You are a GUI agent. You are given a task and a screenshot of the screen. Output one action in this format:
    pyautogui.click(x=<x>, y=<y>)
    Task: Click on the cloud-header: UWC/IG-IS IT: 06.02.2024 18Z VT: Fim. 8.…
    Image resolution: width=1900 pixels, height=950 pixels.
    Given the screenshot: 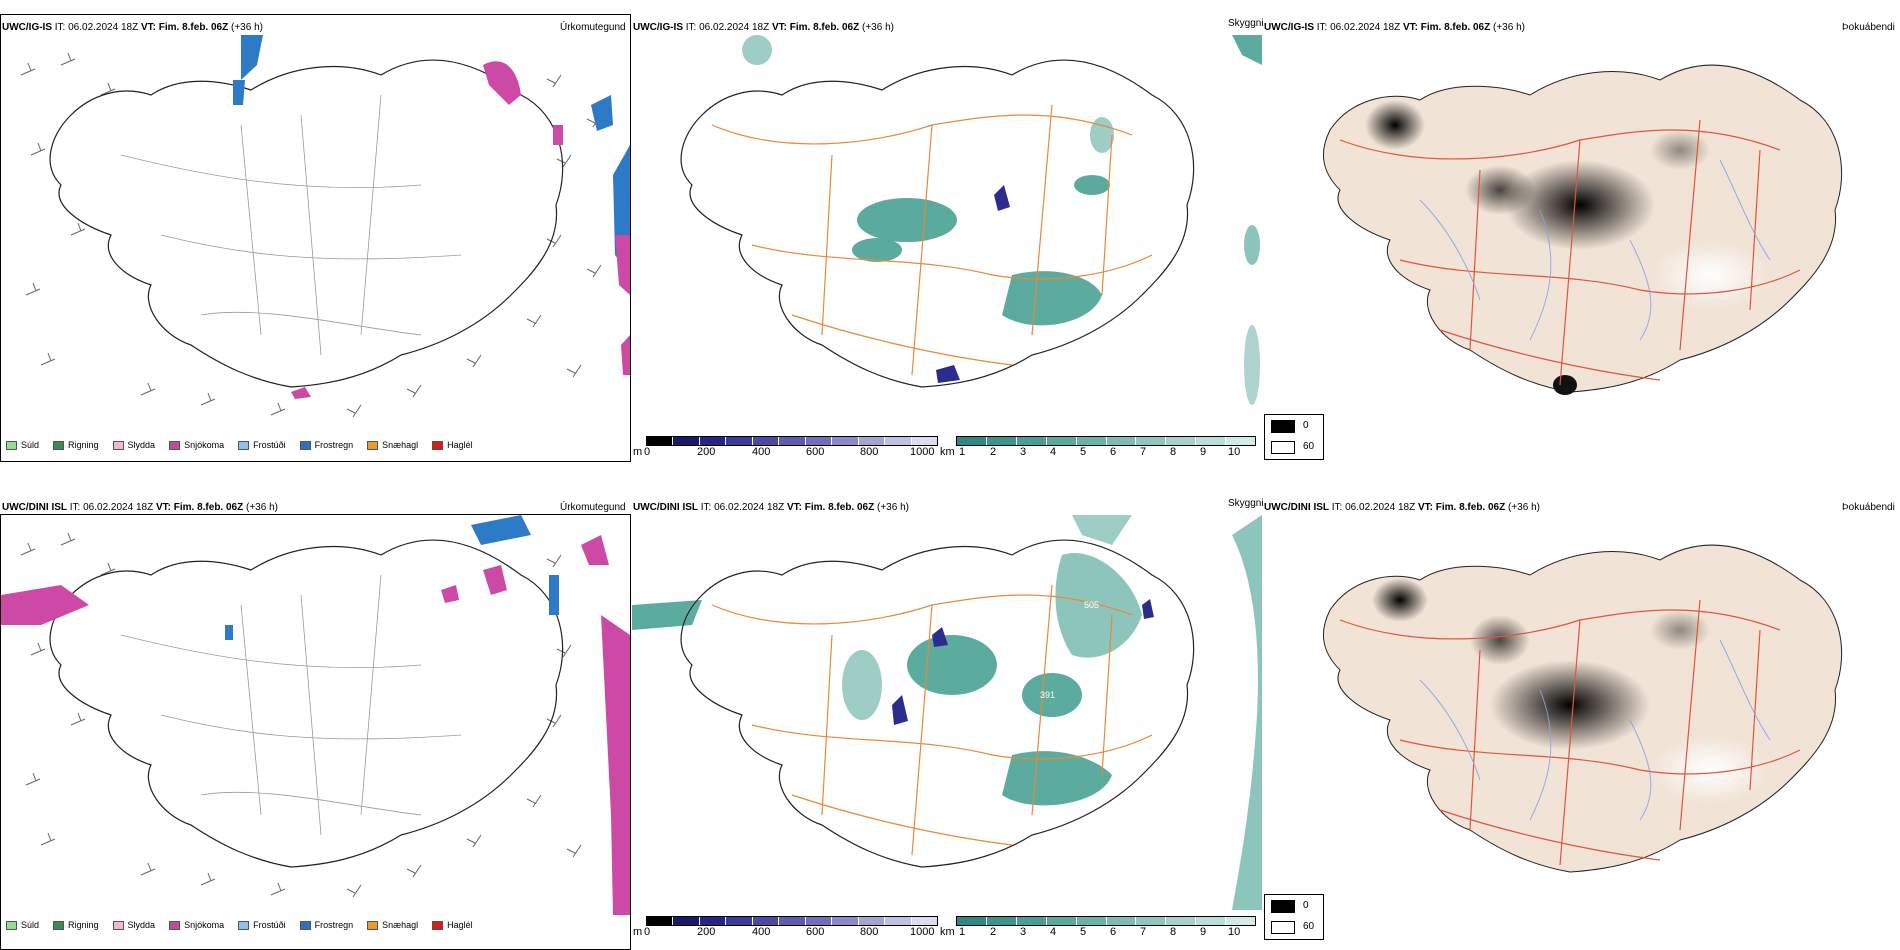 What is the action you would take?
    pyautogui.click(x=763, y=28)
    